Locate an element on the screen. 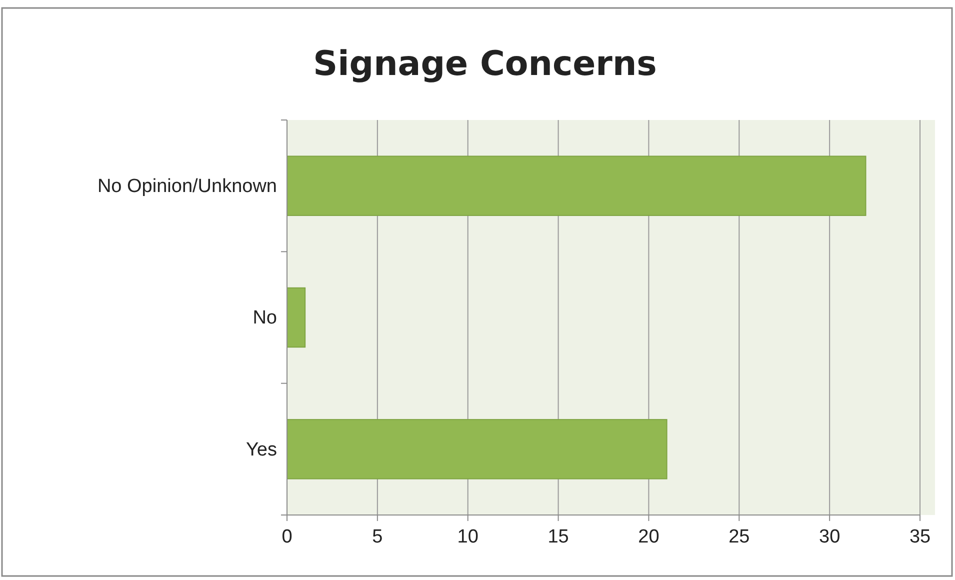  x-tick-label: 15 is located at coordinates (558, 537).